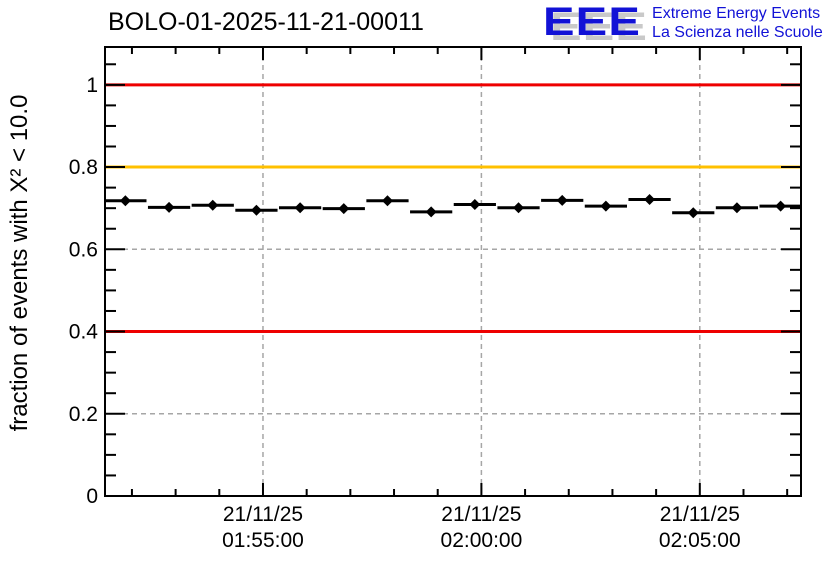 The width and height of the screenshot is (836, 572). Describe the element at coordinates (83, 414) in the screenshot. I see `y-tick-label: 0.2` at that location.